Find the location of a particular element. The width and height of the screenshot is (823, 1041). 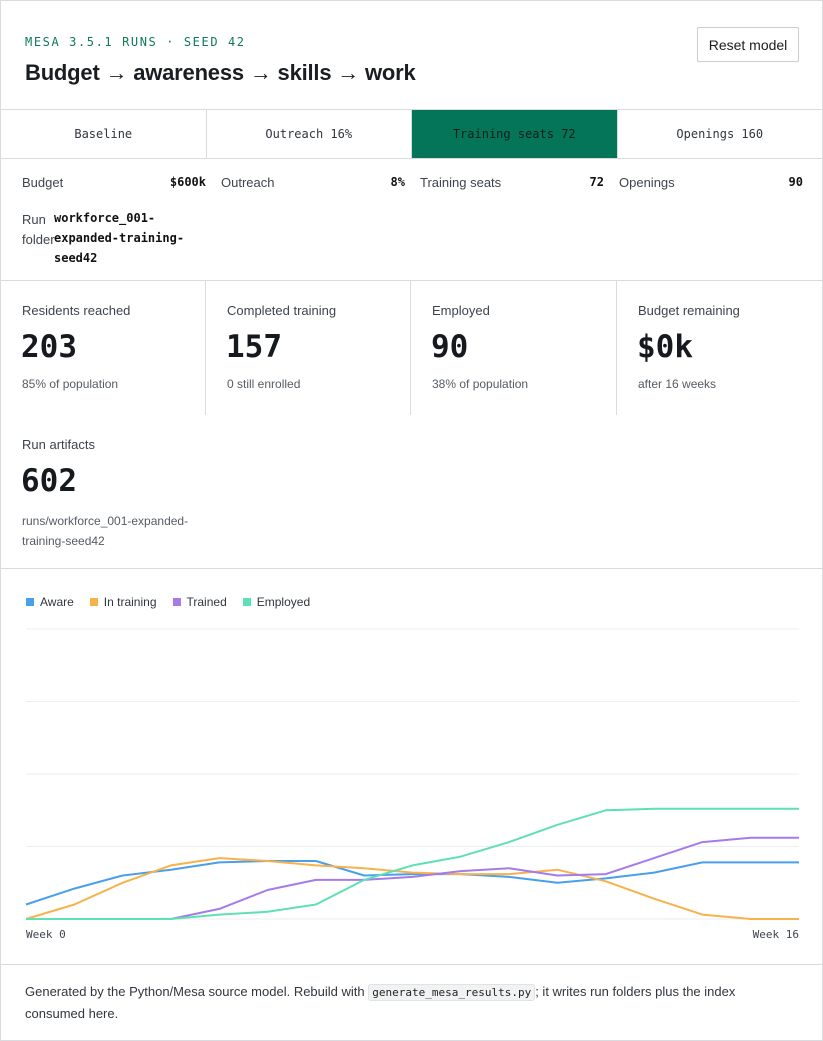

param-key: Budget is located at coordinates (43, 182).